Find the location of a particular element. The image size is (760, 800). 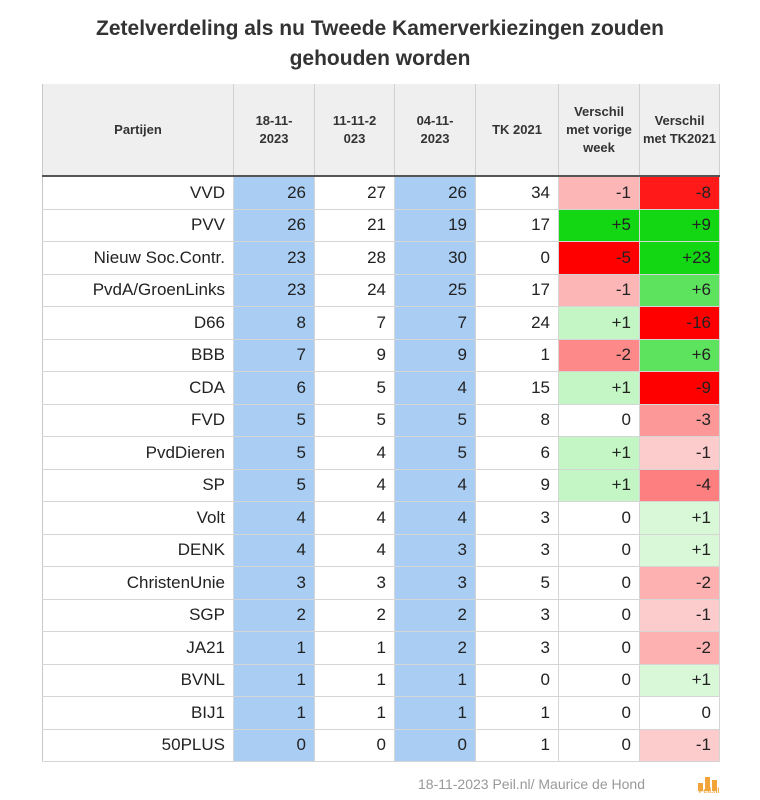

table-row: JA21 1 1 2 3 0 -2 is located at coordinates (381, 648).